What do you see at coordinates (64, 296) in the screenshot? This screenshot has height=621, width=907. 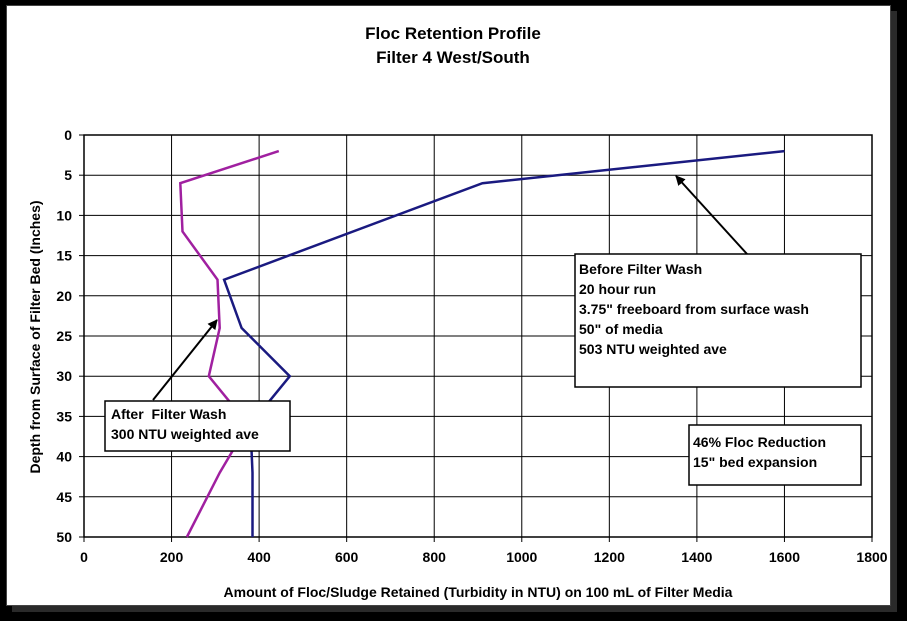 I see `y-tick-label: 20` at bounding box center [64, 296].